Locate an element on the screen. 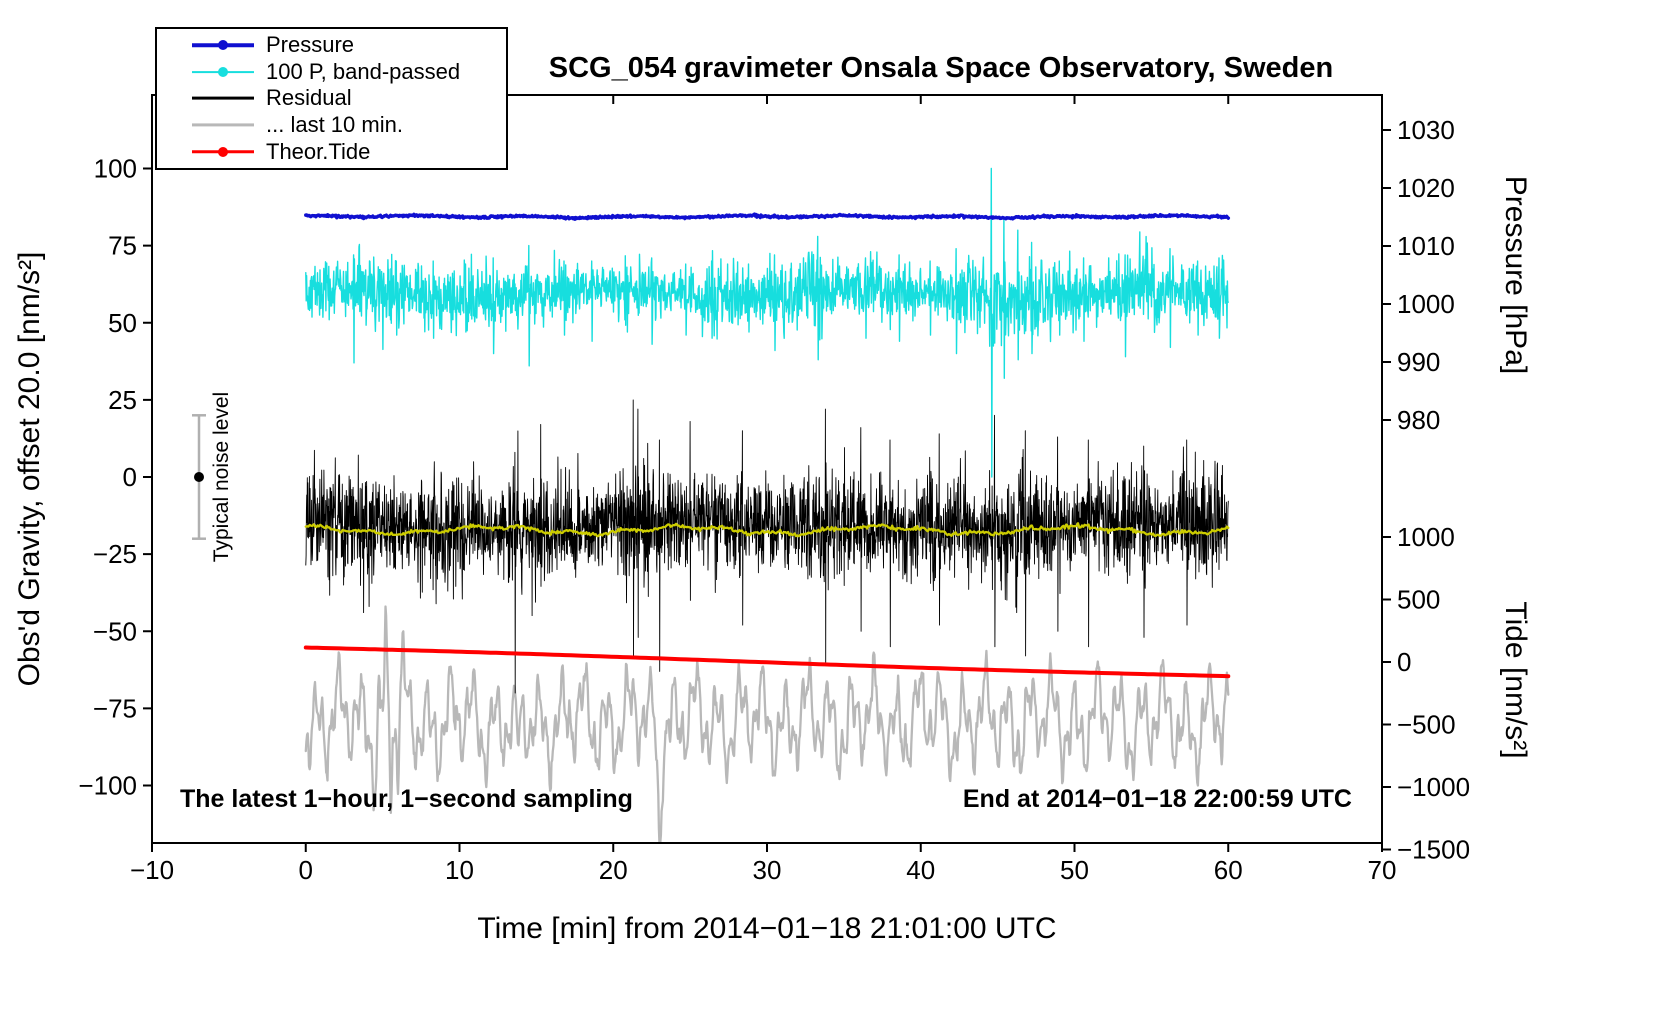 The height and width of the screenshot is (1020, 1660). legend-label: 100 P, band-passed is located at coordinates (363, 71).